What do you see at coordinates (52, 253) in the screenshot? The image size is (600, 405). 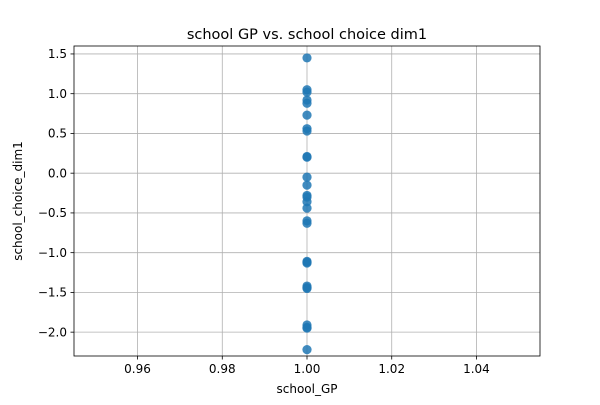 I see `y-tick-label: −1.0` at bounding box center [52, 253].